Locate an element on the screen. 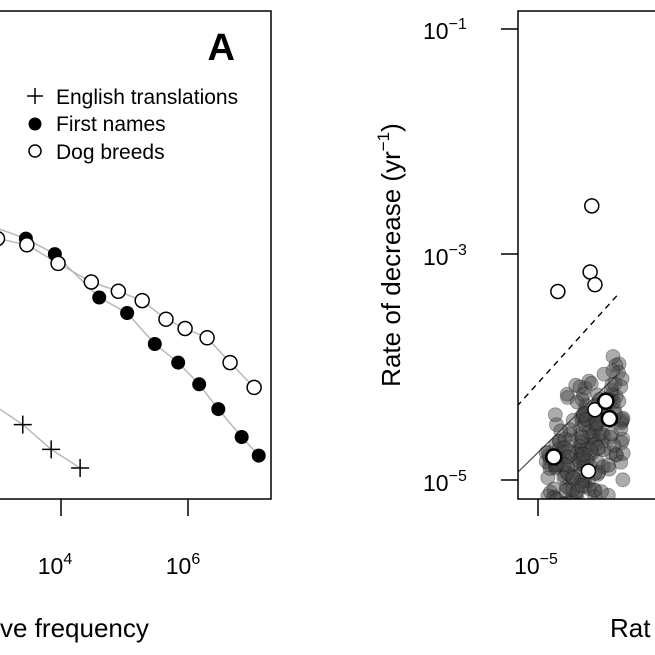 This screenshot has width=655, height=655. legend-label: Dog breeds is located at coordinates (110, 152).